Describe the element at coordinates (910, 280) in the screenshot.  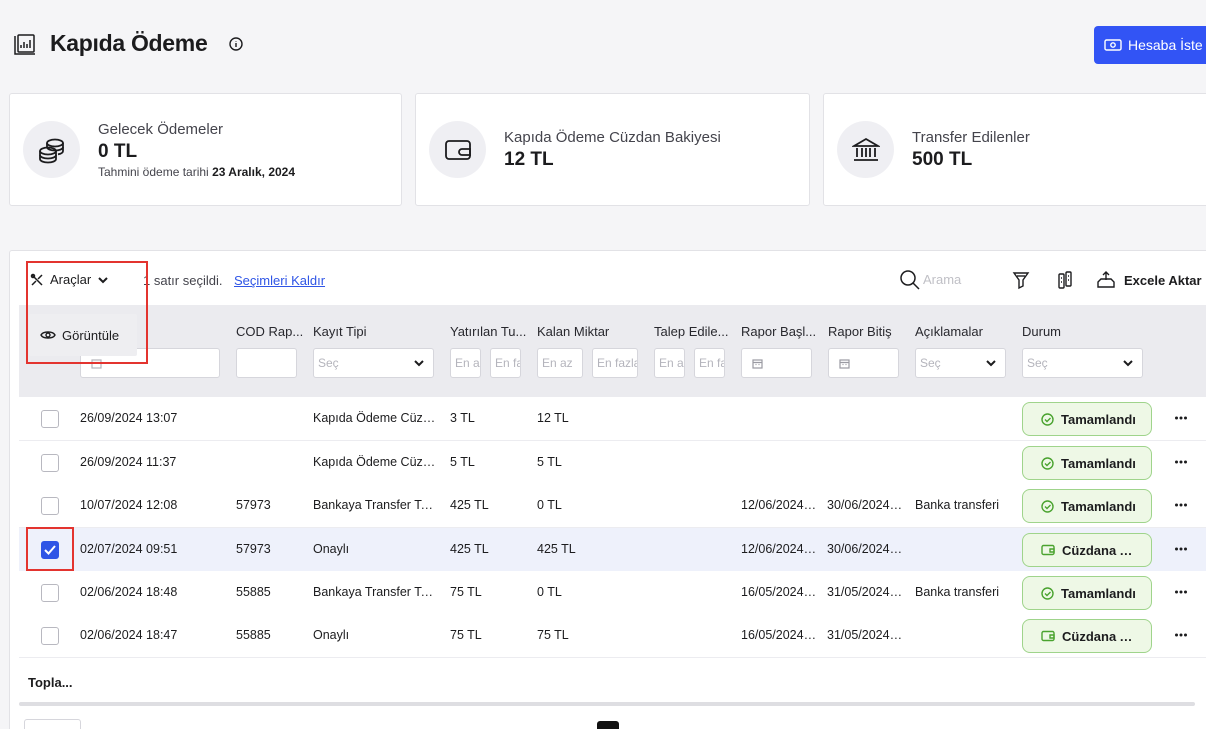
I see `search-icon` at that location.